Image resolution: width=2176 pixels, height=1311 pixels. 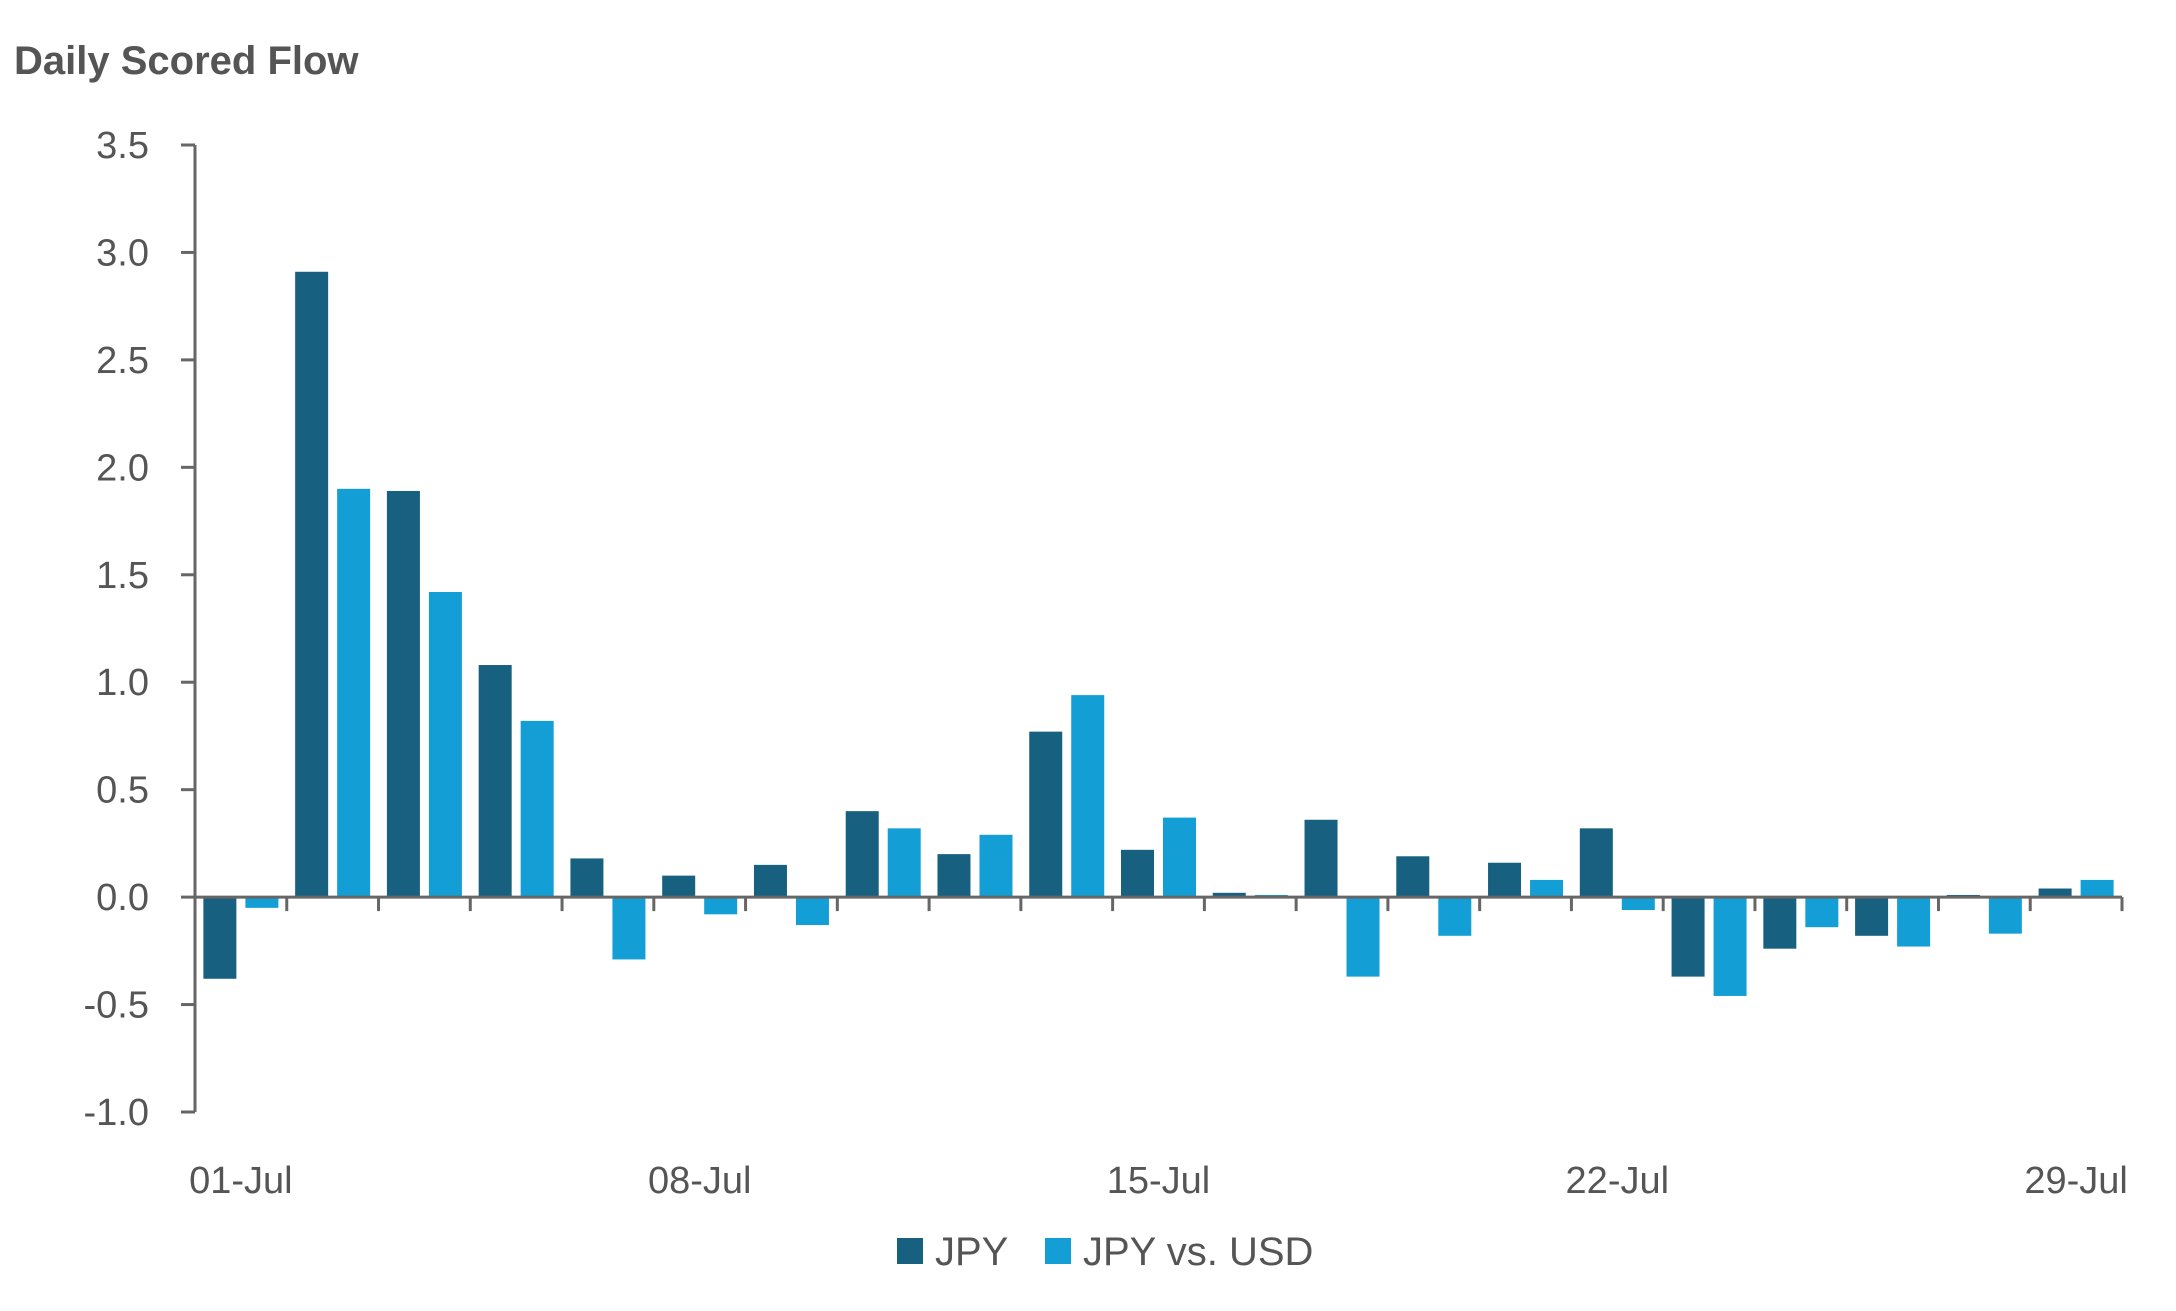 I want to click on legend: JPY JPY vs. USD, so click(x=1105, y=1252).